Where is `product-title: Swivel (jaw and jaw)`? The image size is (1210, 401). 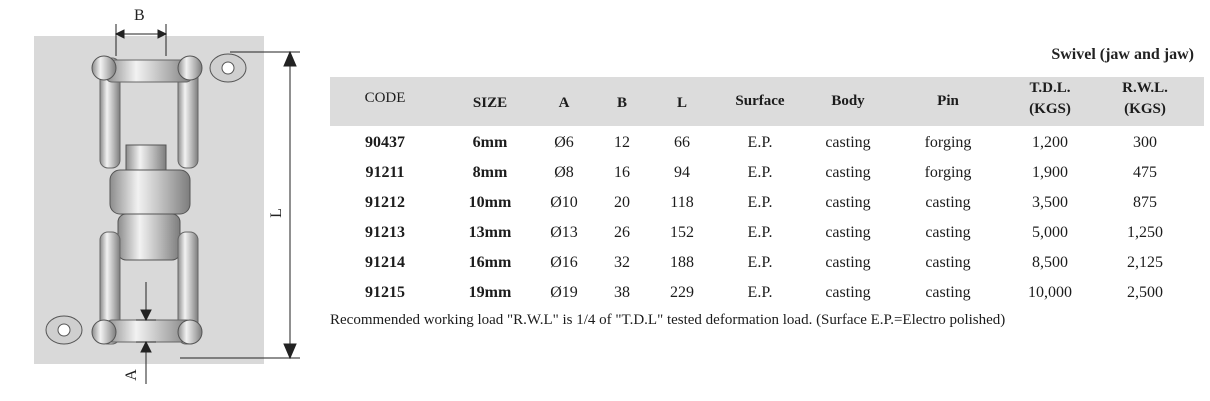 product-title: Swivel (jaw and jaw) is located at coordinates (1122, 54).